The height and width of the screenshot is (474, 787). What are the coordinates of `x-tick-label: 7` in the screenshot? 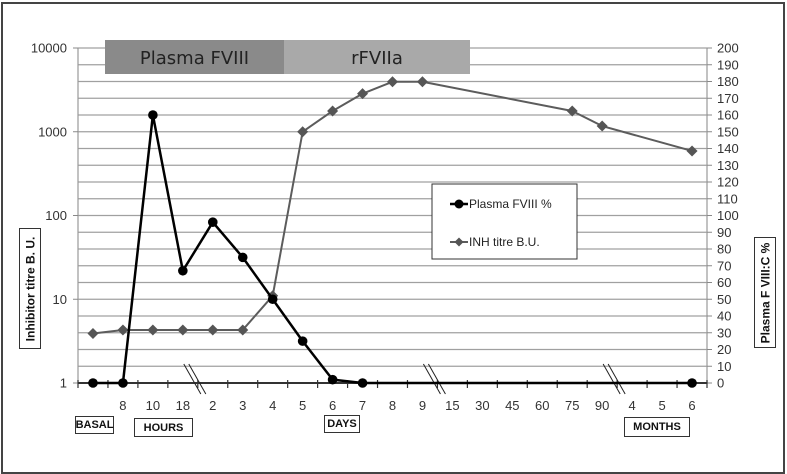 It's located at (362, 405).